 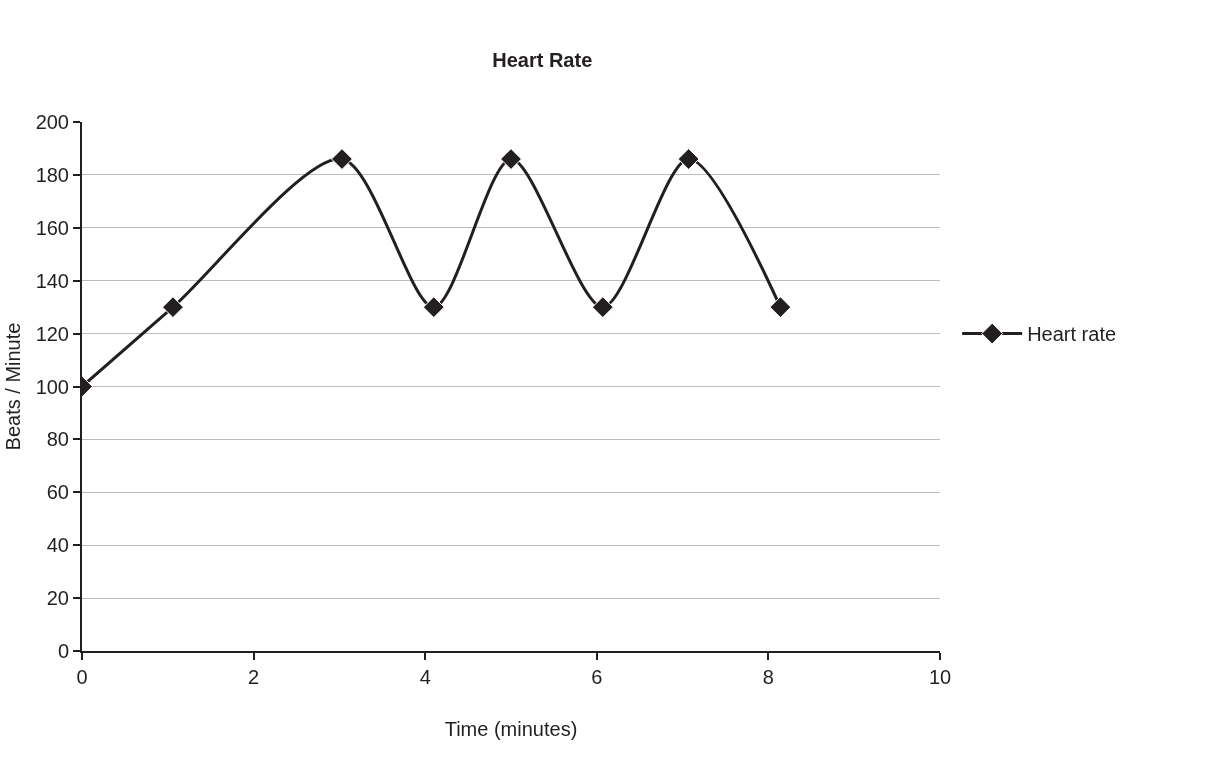 I want to click on y-tick-label: 60, so click(x=57, y=492).